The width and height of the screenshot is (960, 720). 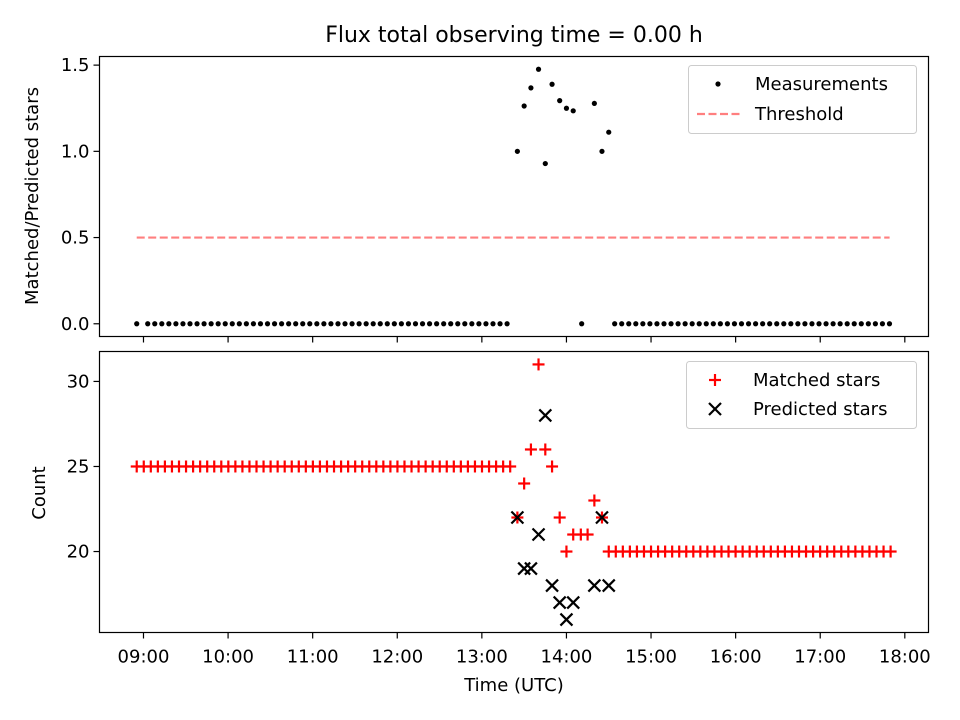 What do you see at coordinates (75, 324) in the screenshot?
I see `y-tick-label: 0.0` at bounding box center [75, 324].